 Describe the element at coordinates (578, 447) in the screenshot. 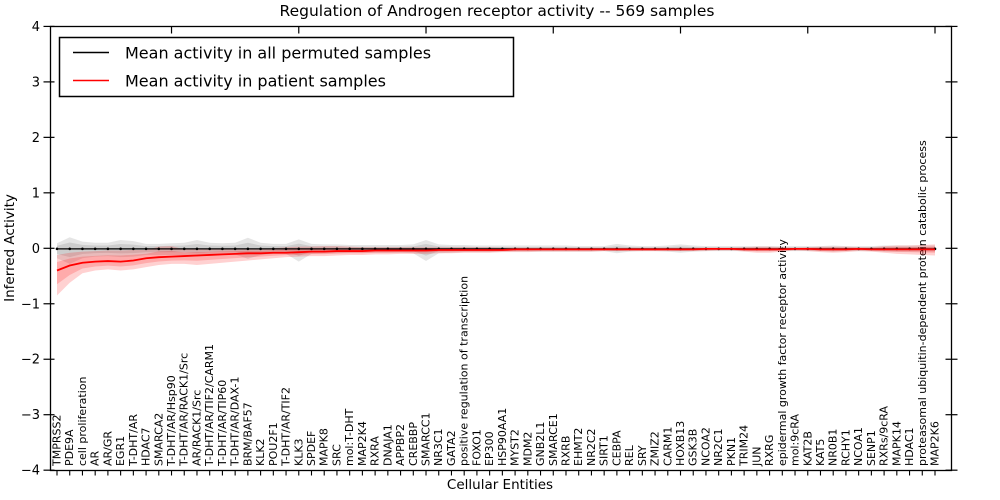

I see `x-tick-label: EHMT2` at that location.